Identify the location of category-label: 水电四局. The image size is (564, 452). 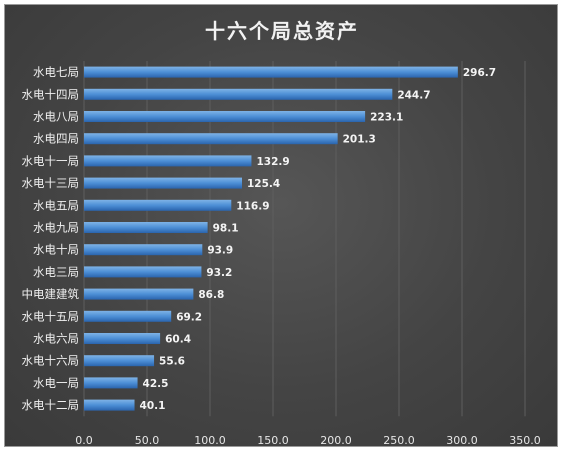
(56, 139).